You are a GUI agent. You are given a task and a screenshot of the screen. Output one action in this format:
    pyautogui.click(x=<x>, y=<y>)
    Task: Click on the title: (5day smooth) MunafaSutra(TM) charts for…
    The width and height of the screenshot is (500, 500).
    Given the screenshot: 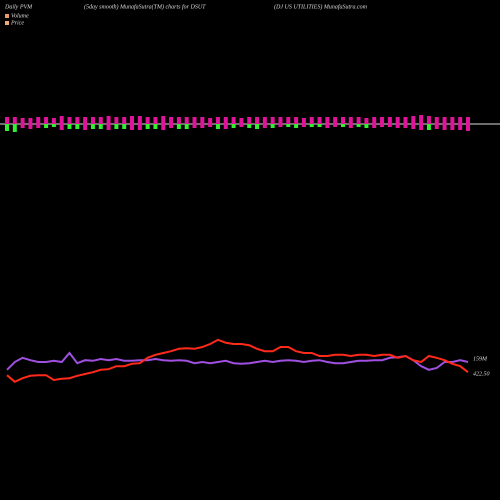 What is the action you would take?
    pyautogui.click(x=145, y=6)
    